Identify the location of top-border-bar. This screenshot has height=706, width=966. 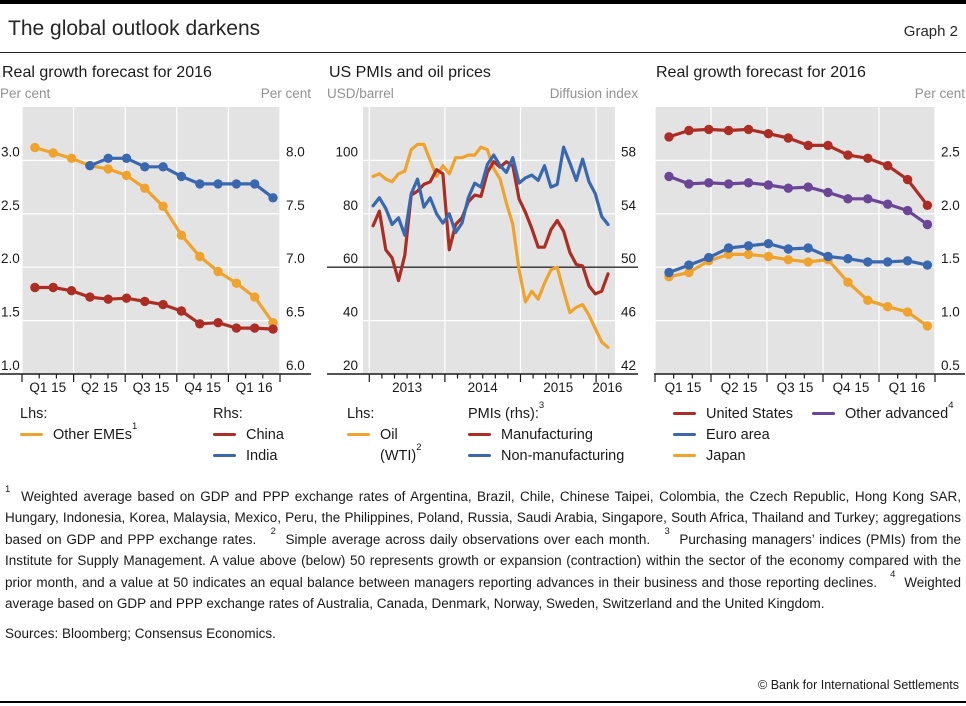
(483, 2).